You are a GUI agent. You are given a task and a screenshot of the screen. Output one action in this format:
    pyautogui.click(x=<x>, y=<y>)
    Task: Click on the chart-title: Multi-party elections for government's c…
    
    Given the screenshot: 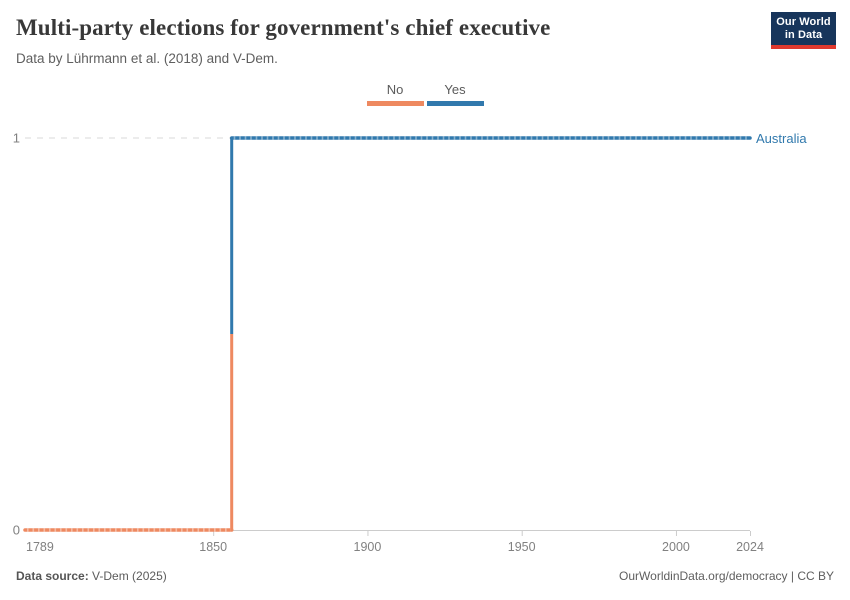 What is the action you would take?
    pyautogui.click(x=283, y=27)
    